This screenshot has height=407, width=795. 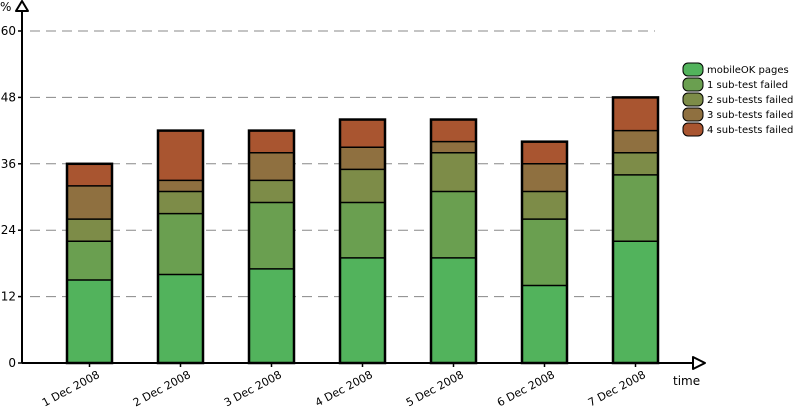 I want to click on legend-label: 2 sub-tests failed, so click(x=750, y=100).